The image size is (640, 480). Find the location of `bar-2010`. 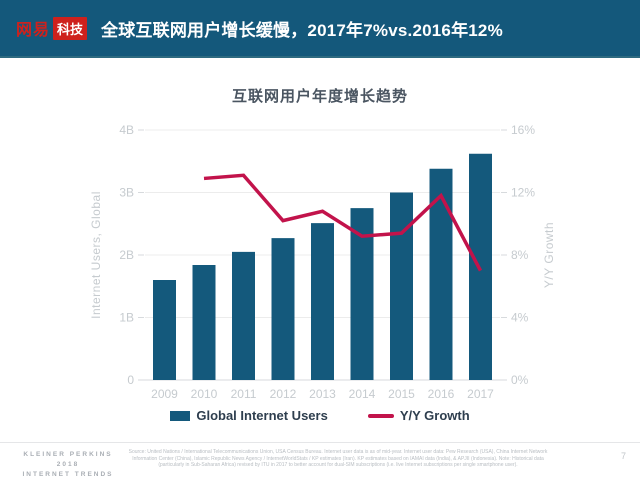

bar-2010 is located at coordinates (204, 322).